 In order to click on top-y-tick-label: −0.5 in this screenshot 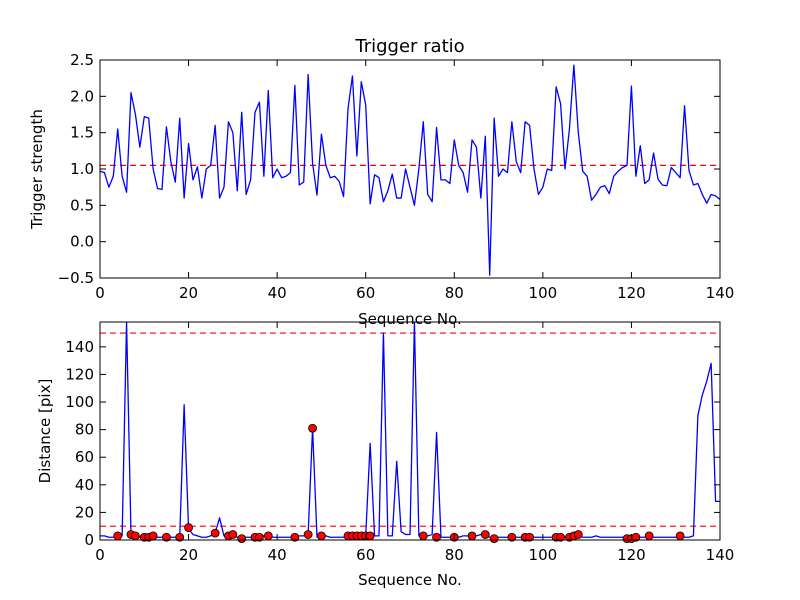, I will do `click(76, 278)`.